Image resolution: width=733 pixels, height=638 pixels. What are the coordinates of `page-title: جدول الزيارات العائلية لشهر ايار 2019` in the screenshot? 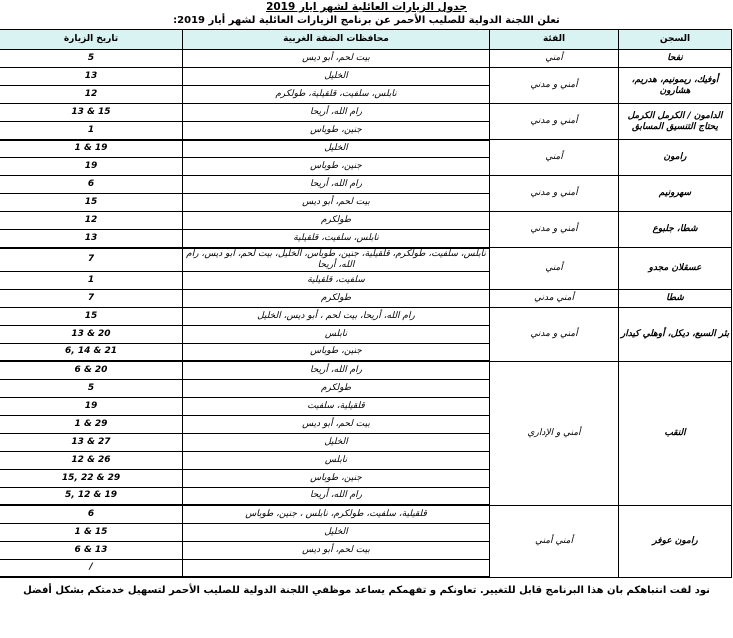 It's located at (366, 7).